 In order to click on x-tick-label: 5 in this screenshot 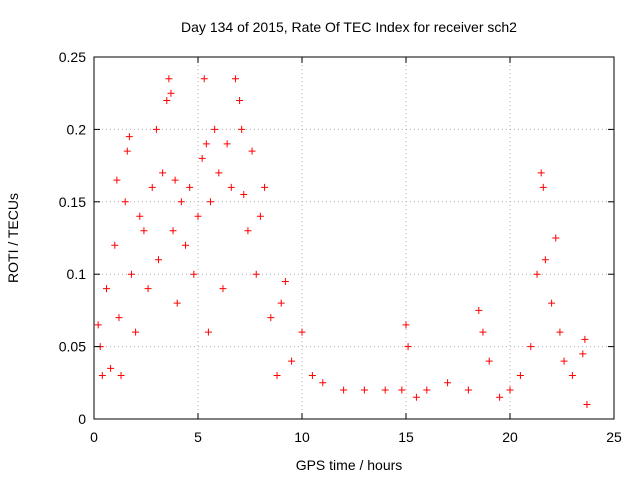, I will do `click(198, 437)`.